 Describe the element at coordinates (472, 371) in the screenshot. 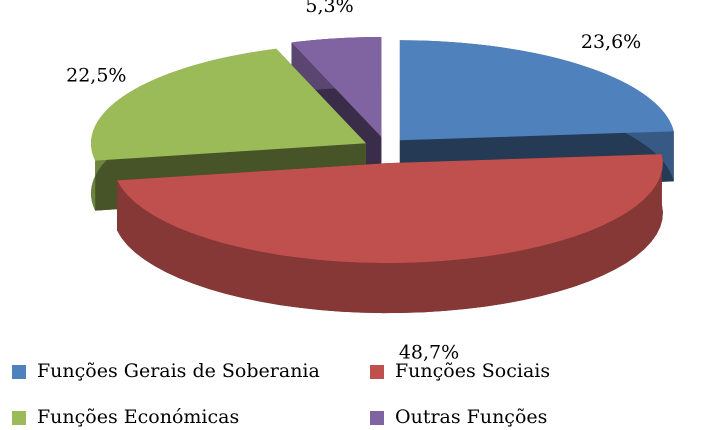

I see `legend-label: Funções Sociais` at that location.